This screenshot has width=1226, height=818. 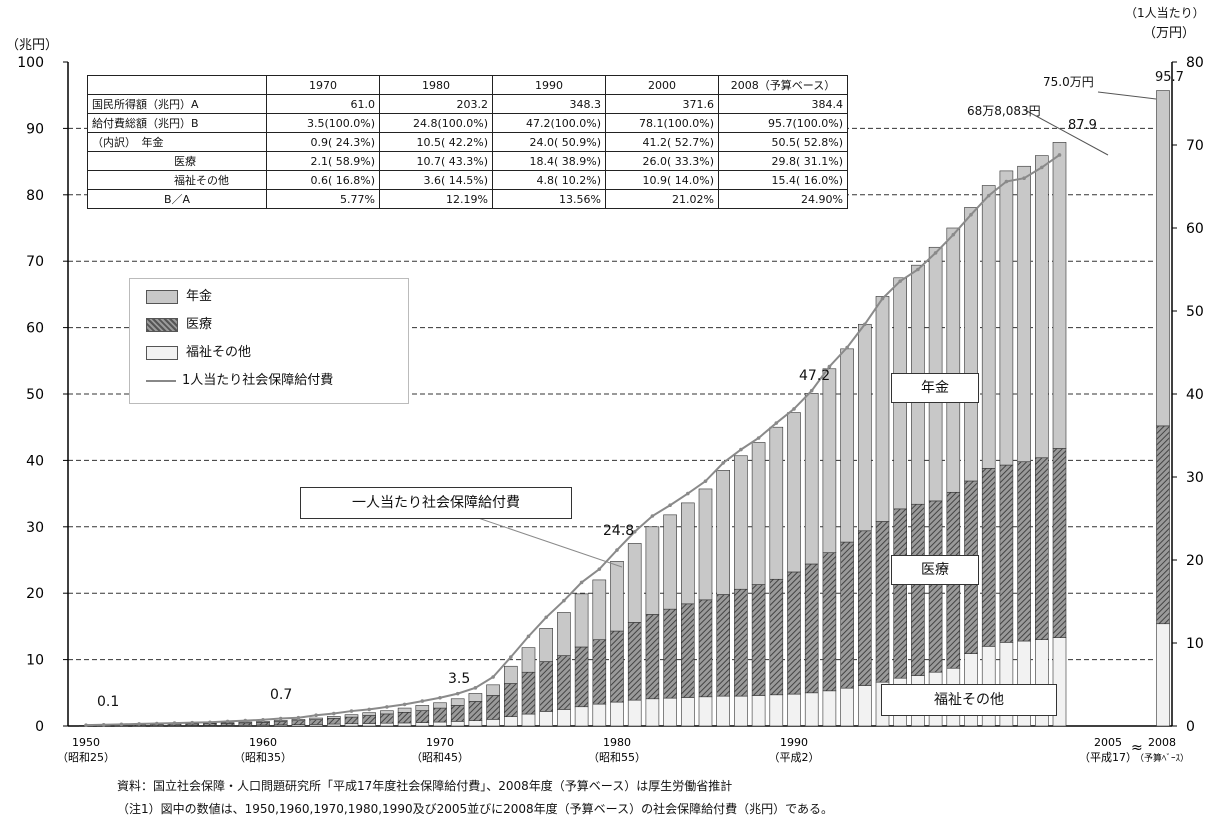 I want to click on table-cell: 2.1( 58.9%), so click(x=323, y=161).